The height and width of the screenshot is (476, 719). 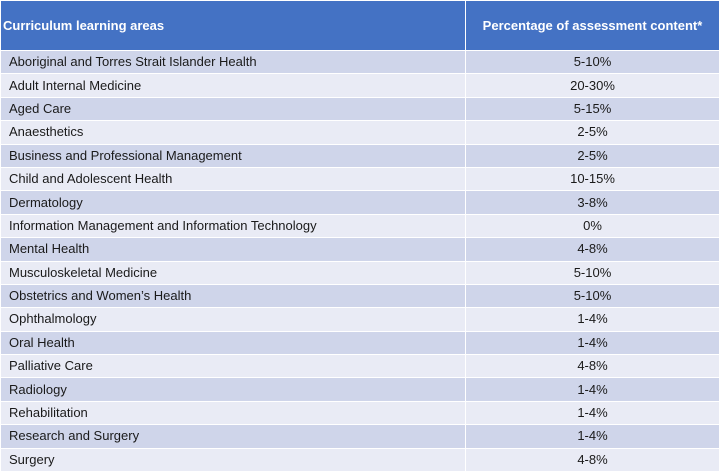 I want to click on table-row: Ophthalmology 1-4%, so click(x=359, y=319).